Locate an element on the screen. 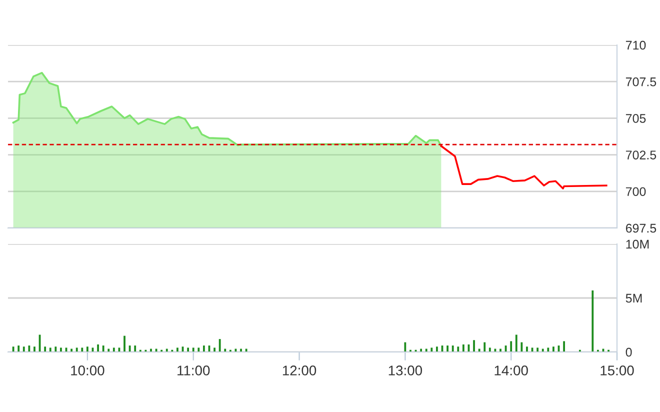 The image size is (660, 412). x-tick-label: 13:00 is located at coordinates (405, 371).